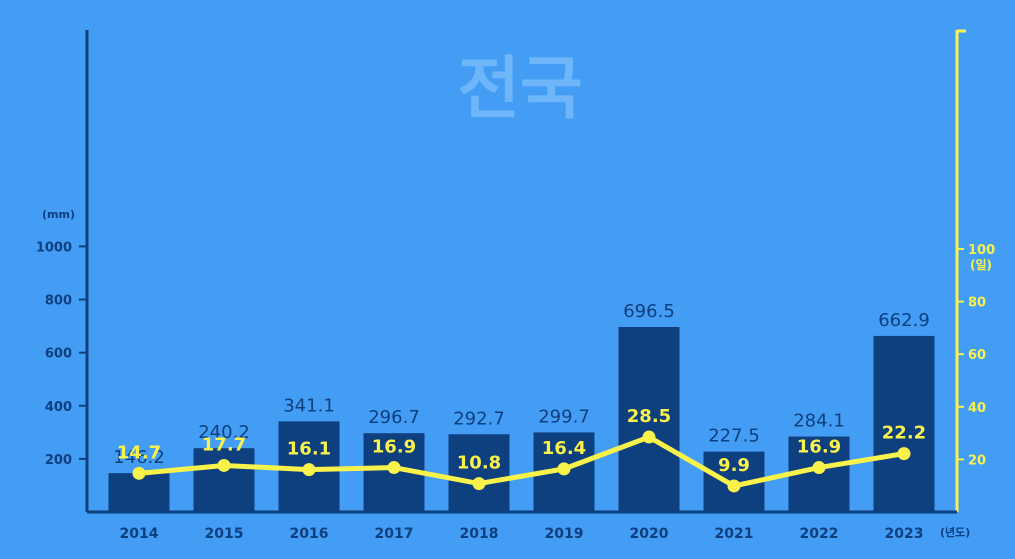 The height and width of the screenshot is (559, 1015). I want to click on left-tick-label: 200, so click(58, 460).